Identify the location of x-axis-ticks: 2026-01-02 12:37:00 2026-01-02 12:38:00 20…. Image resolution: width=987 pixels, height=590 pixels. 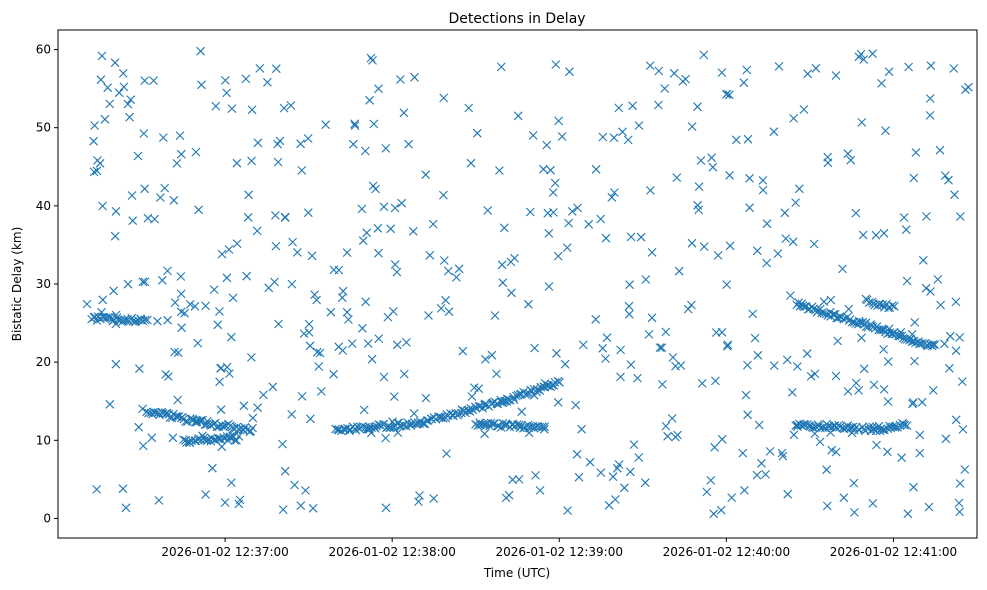
(559, 548).